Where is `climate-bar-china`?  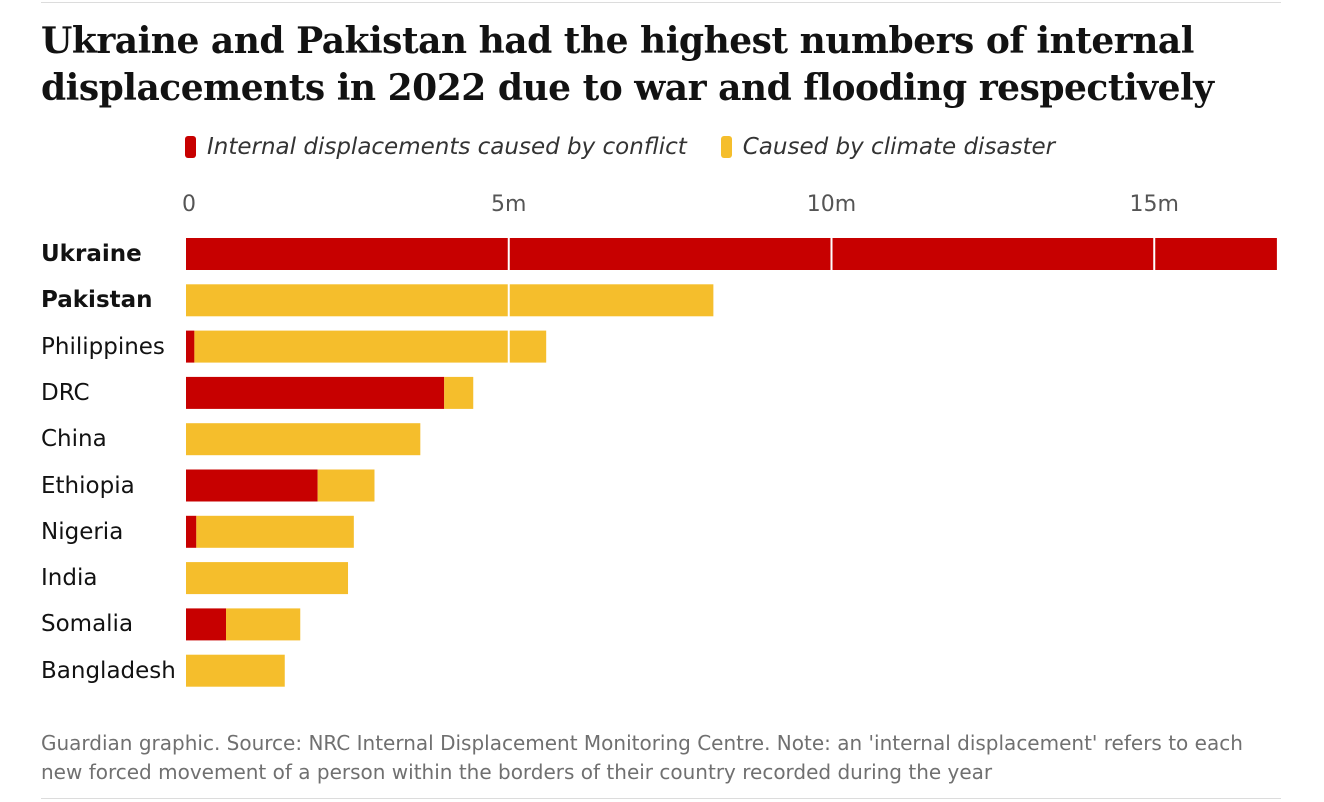
climate-bar-china is located at coordinates (303, 439).